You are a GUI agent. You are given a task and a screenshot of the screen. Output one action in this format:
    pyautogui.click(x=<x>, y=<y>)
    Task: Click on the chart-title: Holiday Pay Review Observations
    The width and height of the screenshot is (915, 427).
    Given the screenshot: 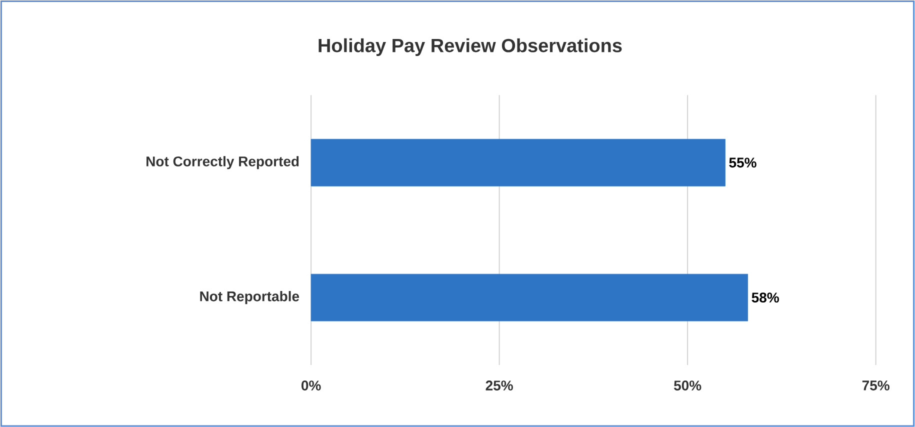 What is the action you would take?
    pyautogui.click(x=470, y=47)
    